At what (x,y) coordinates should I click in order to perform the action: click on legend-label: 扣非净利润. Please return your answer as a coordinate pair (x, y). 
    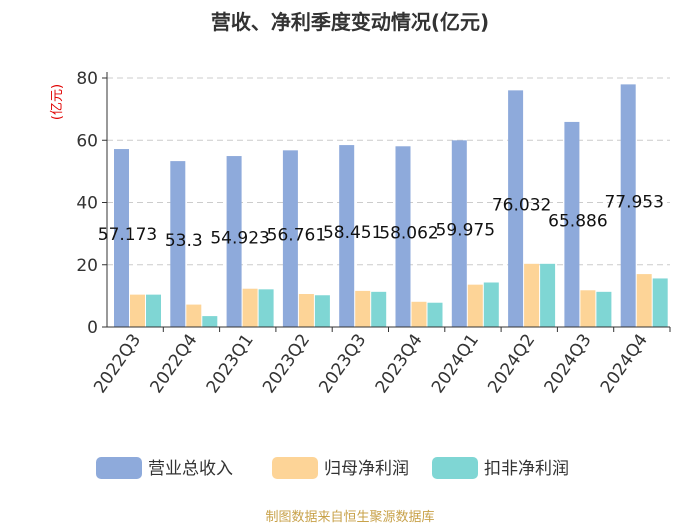
    Looking at the image, I should click on (526, 469).